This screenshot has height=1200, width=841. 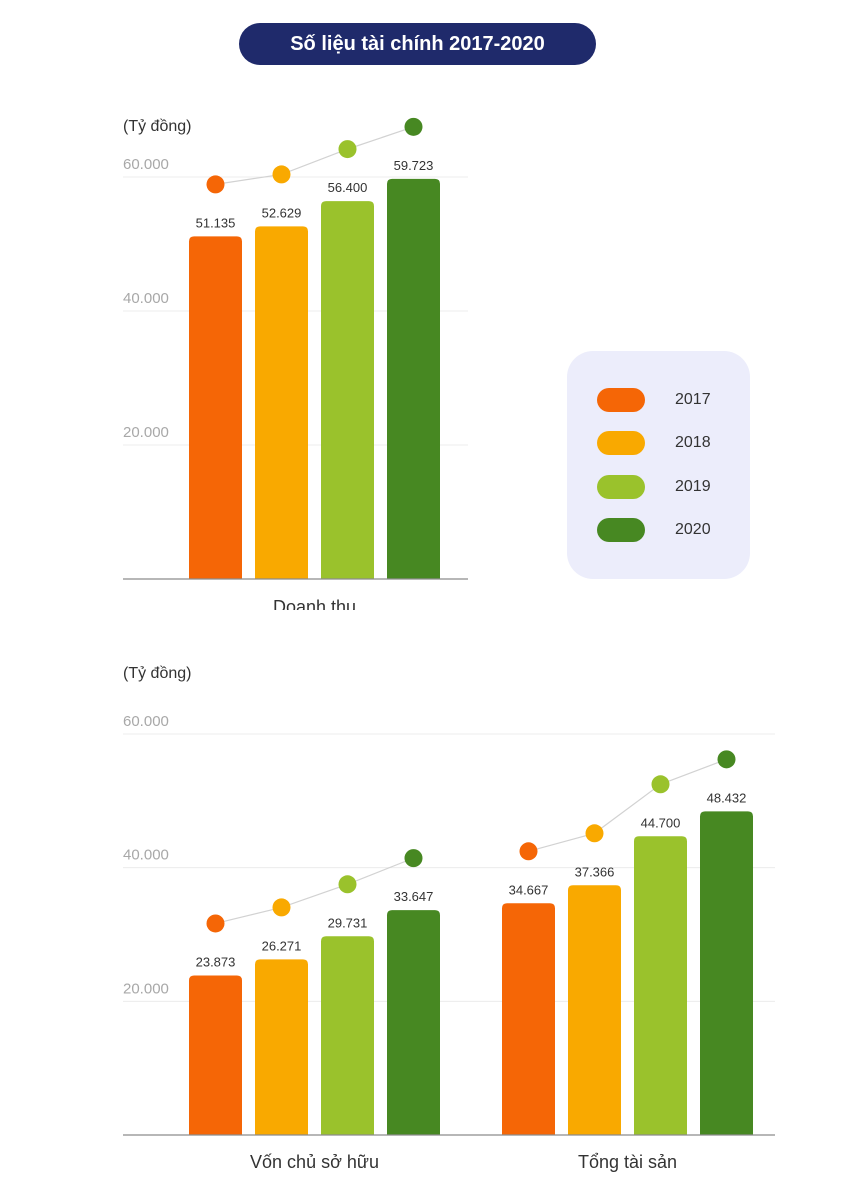 I want to click on value-label-2020: 59.723, so click(x=414, y=165).